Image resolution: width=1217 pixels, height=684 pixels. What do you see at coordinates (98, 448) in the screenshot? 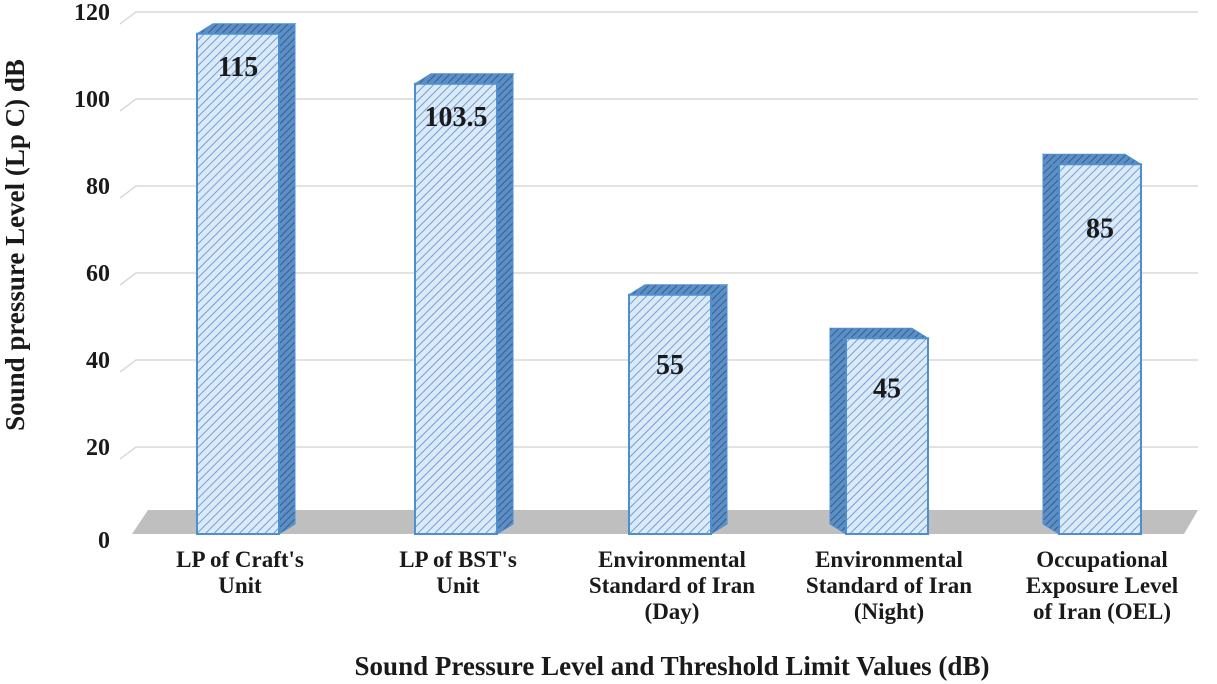
I see `y-tick-label: 20` at bounding box center [98, 448].